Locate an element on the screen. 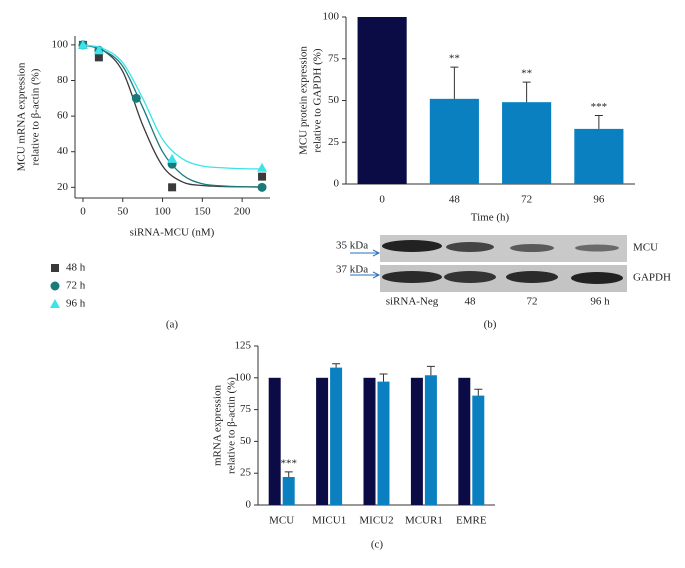  x-tick-label: 150 is located at coordinates (202, 212).